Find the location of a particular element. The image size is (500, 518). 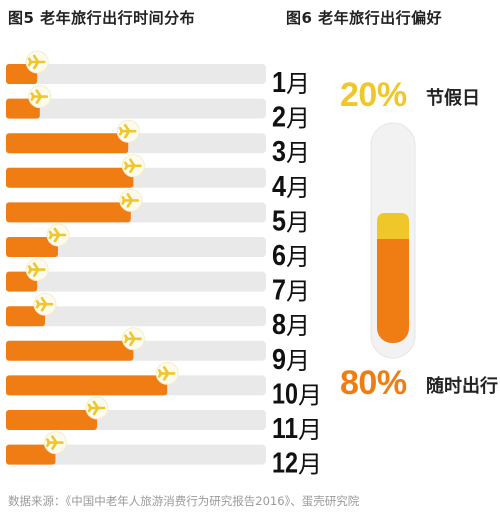

anytime-percentage: 80% is located at coordinates (373, 383).